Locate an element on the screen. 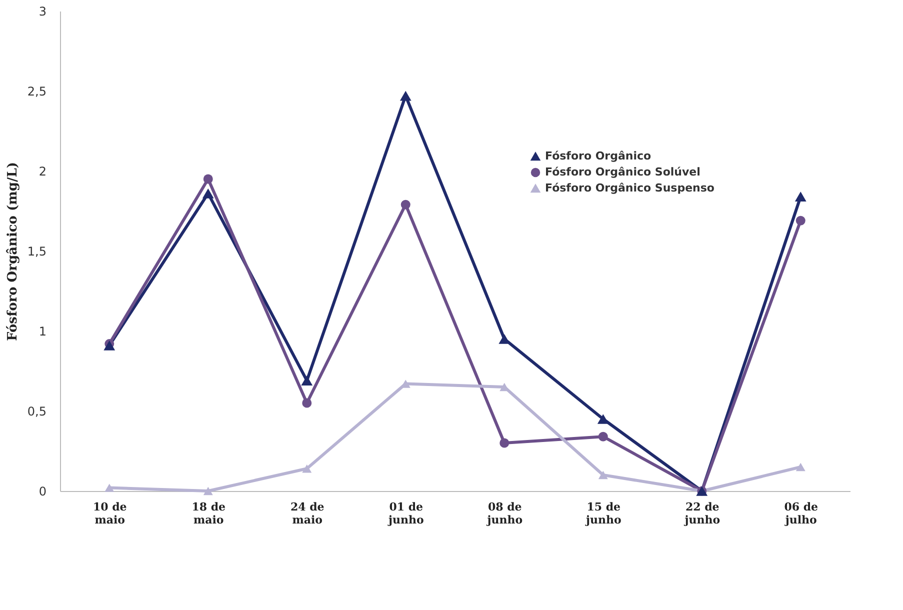 This screenshot has height=610, width=903. x-tick-label: 01 de junho is located at coordinates (405, 513).